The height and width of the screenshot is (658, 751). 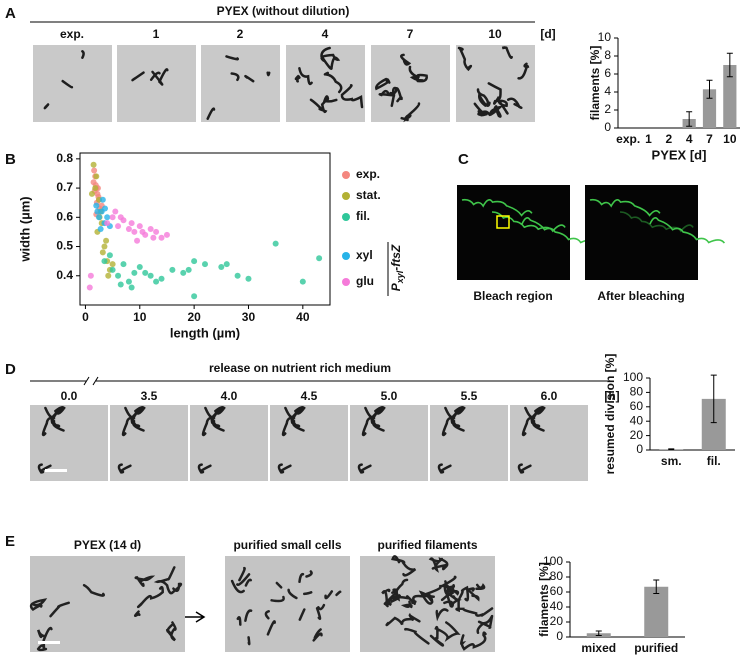 I want to click on image-label: 2, so click(x=240, y=34).